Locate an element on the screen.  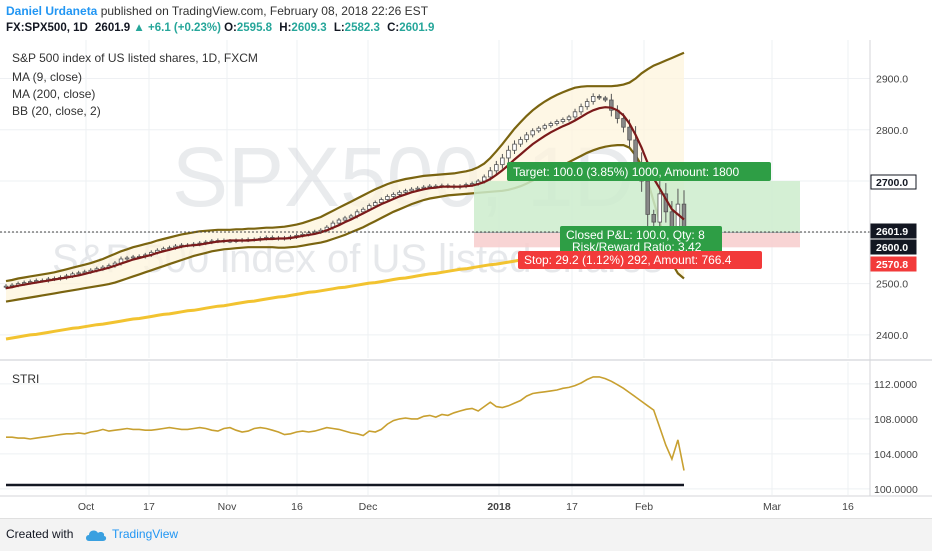
target-zone is located at coordinates (637, 207).